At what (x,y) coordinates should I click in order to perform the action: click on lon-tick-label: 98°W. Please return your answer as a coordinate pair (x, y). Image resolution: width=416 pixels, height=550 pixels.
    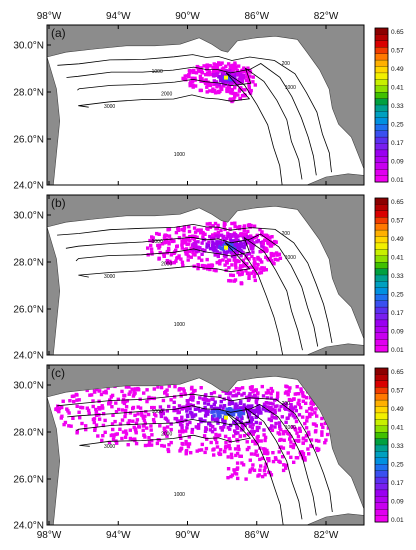
    Looking at the image, I should click on (49, 535).